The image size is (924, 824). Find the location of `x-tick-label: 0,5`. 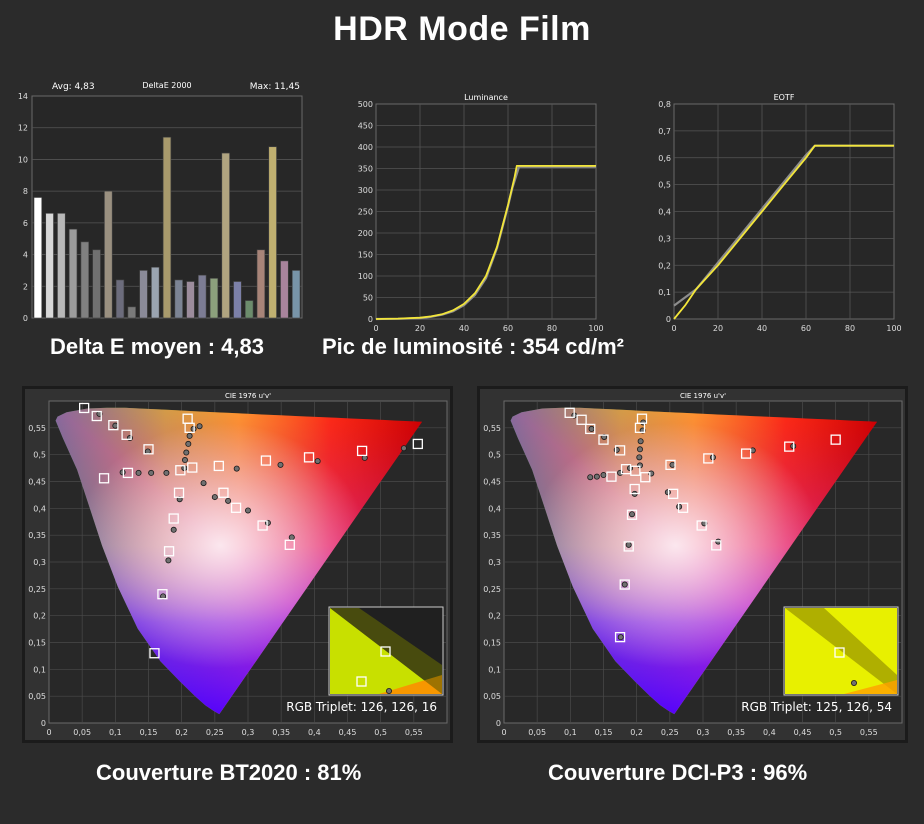

x-tick-label: 0,5 is located at coordinates (380, 732).